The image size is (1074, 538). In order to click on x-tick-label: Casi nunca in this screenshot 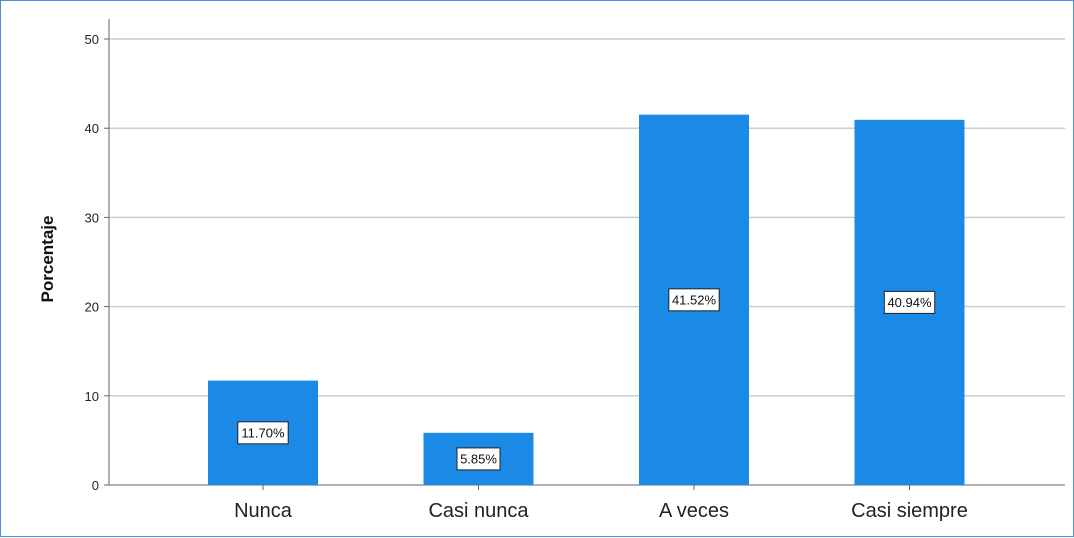, I will do `click(478, 511)`.